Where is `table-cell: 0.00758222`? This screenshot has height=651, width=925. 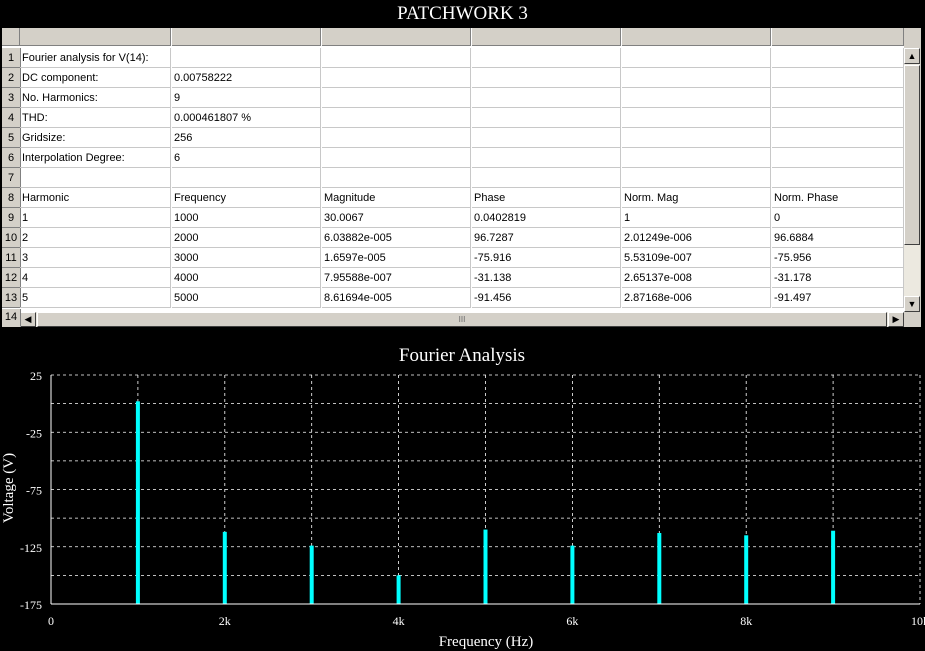 table-cell: 0.00758222 is located at coordinates (246, 78).